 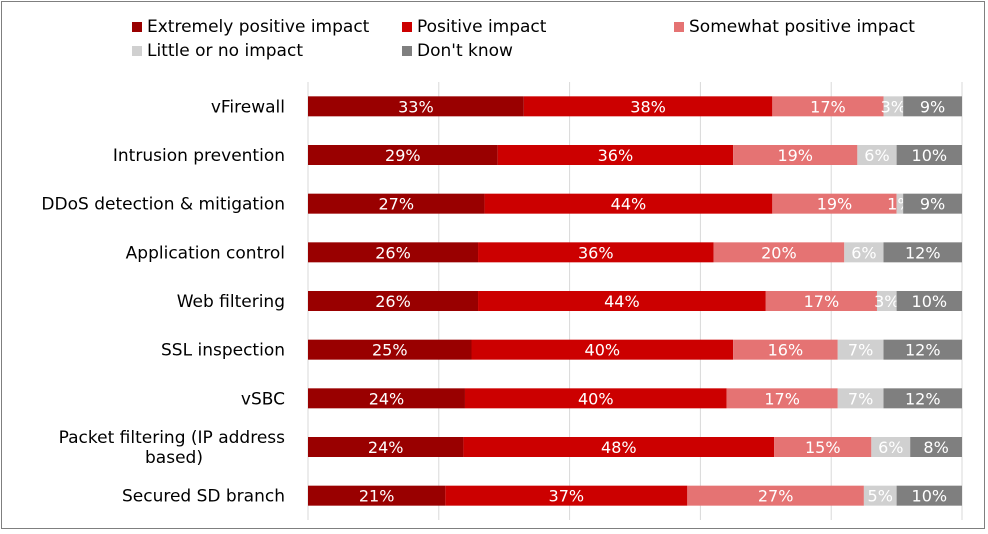 What do you see at coordinates (174, 458) in the screenshot?
I see `category-label: based)` at bounding box center [174, 458].